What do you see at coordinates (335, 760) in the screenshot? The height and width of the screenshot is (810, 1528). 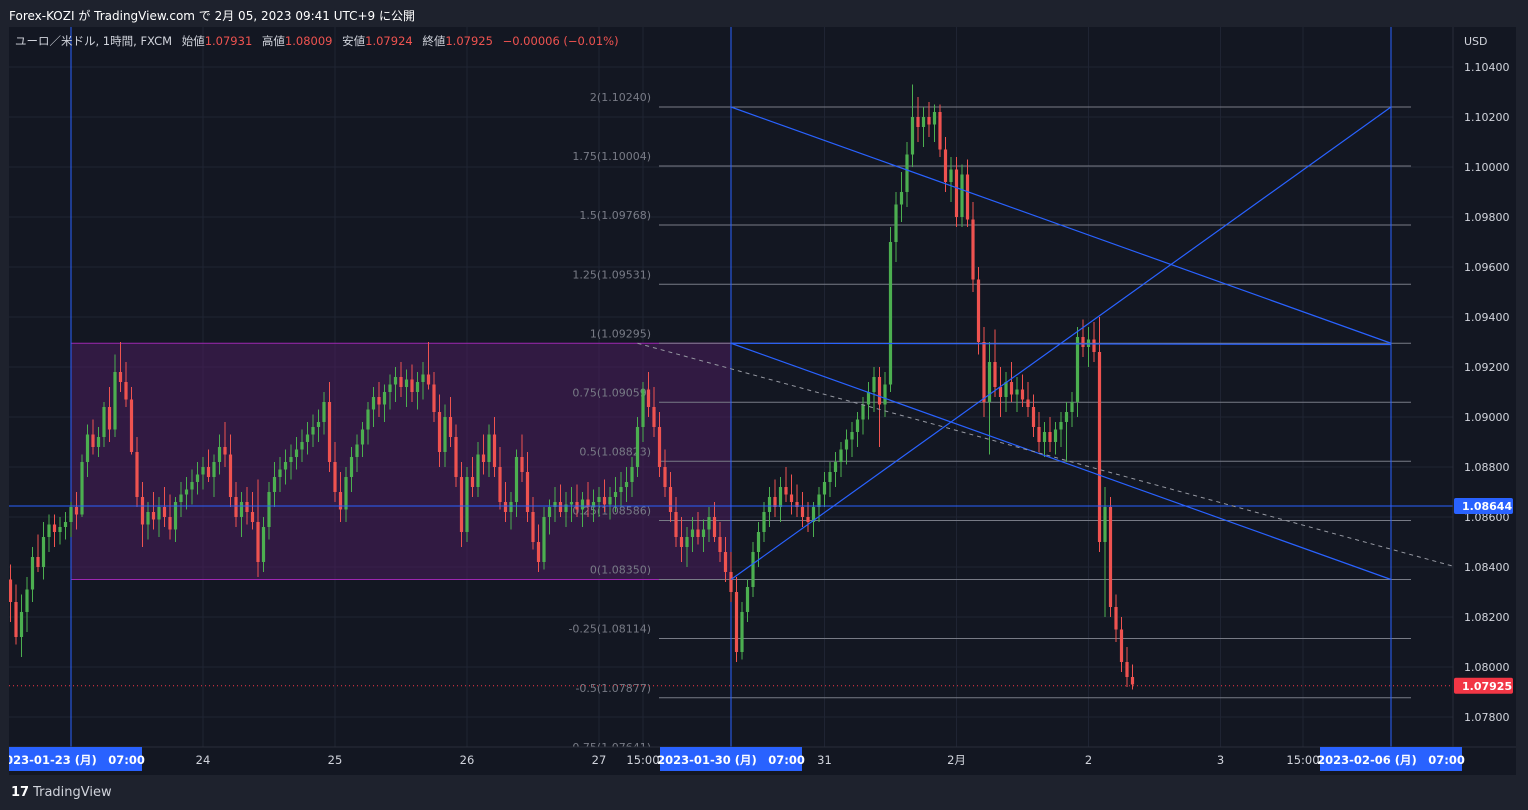 I see `time-tick-label: 25` at bounding box center [335, 760].